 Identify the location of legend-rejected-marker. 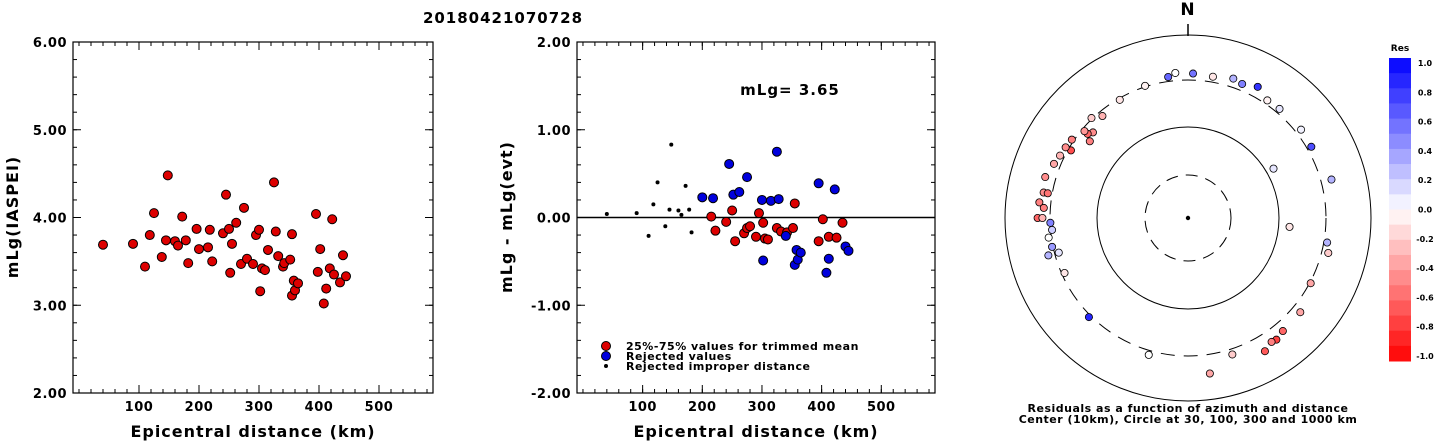
(606, 356).